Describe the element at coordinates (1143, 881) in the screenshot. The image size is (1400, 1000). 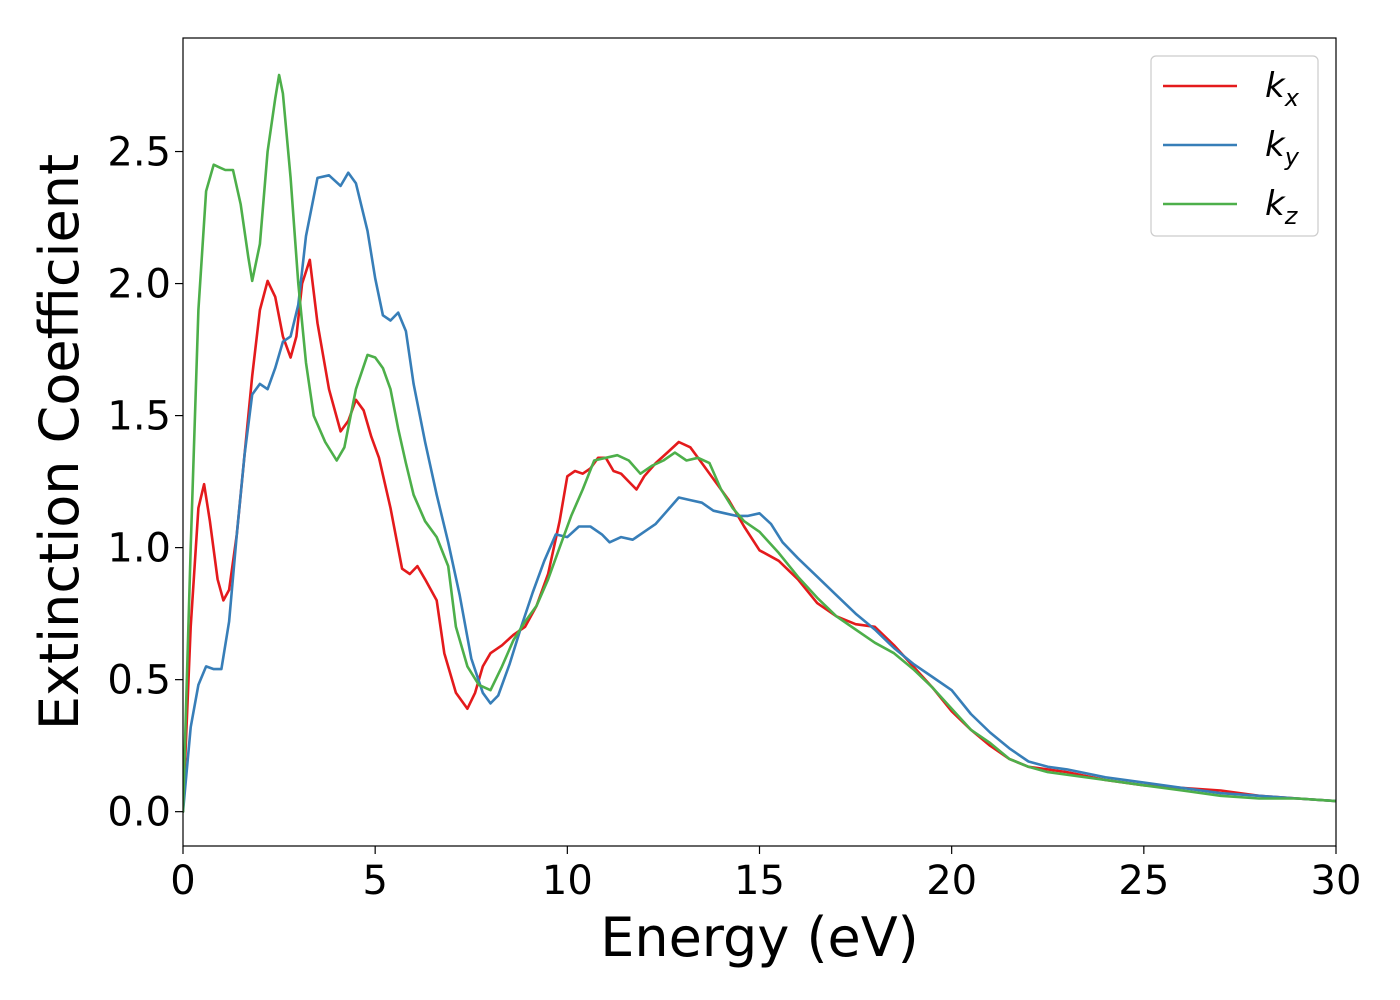
I see `x-tick-label: 25` at that location.